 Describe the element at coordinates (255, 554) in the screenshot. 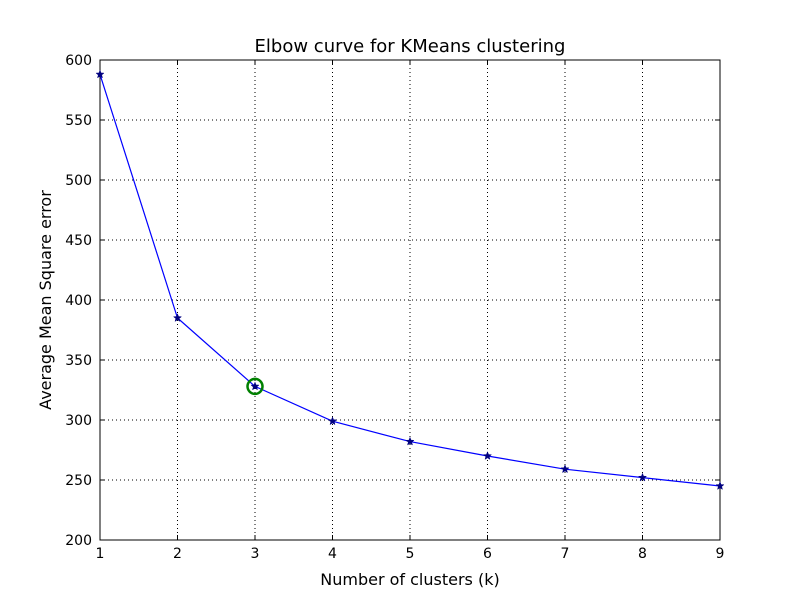

I see `x-tick-label: 3` at that location.